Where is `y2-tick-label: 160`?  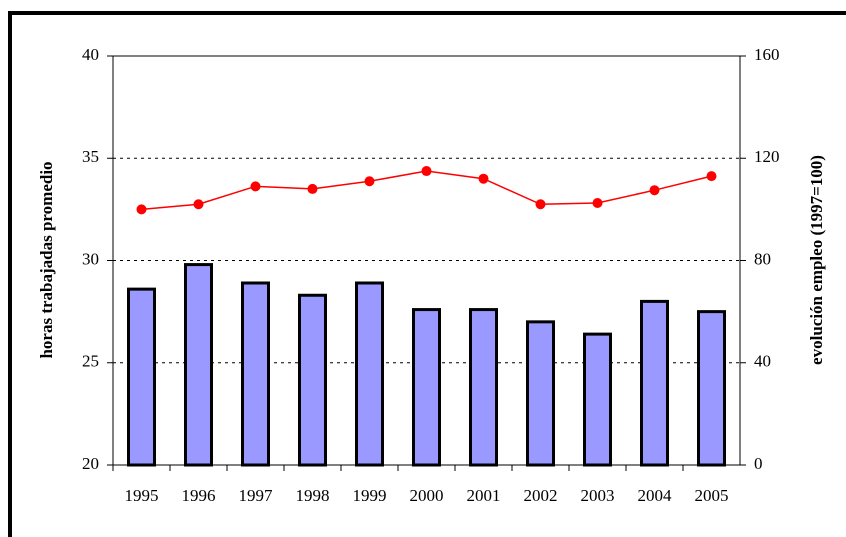
y2-tick-label: 160 is located at coordinates (767, 54).